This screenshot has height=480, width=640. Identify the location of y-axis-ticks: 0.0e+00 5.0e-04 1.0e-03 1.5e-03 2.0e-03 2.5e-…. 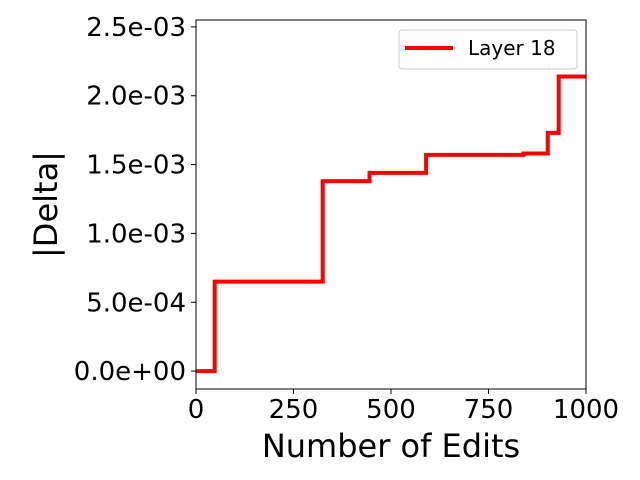
(135, 200).